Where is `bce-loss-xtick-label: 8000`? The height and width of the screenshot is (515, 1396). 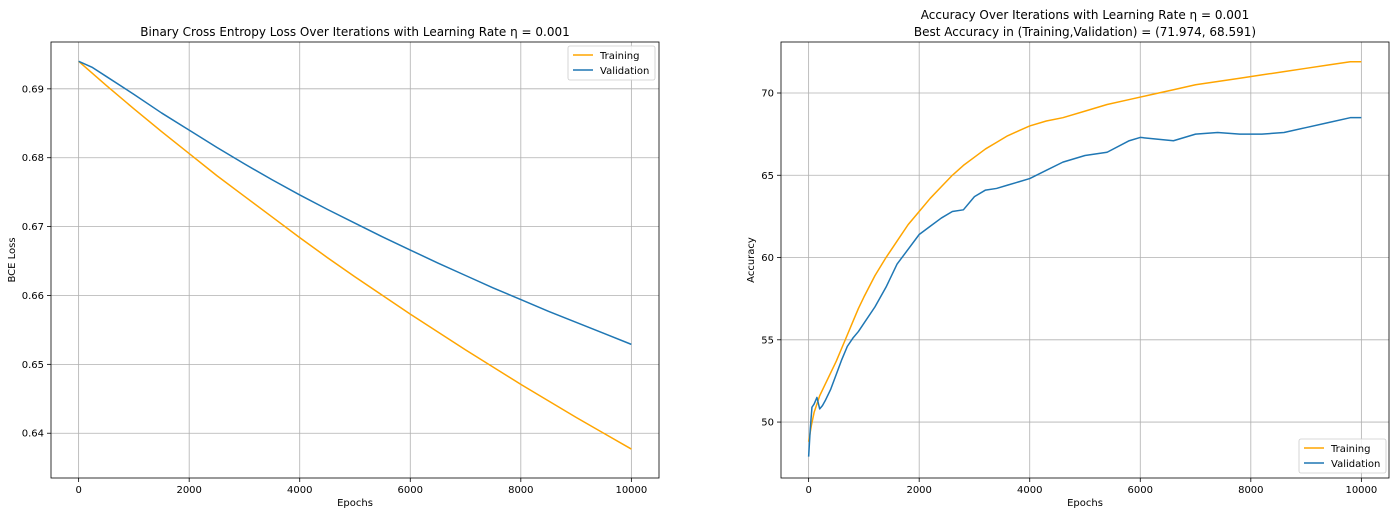 bce-loss-xtick-label: 8000 is located at coordinates (520, 490).